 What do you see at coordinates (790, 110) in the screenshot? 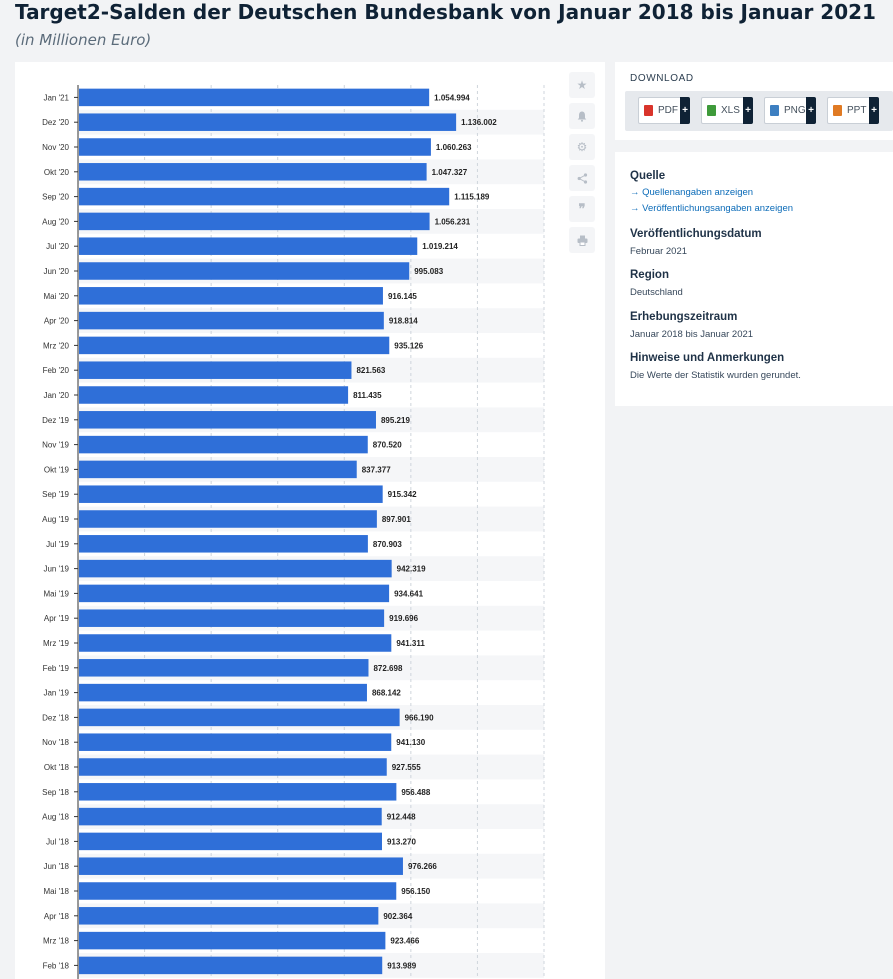
I see `download-png-button: PNG +` at bounding box center [790, 110].